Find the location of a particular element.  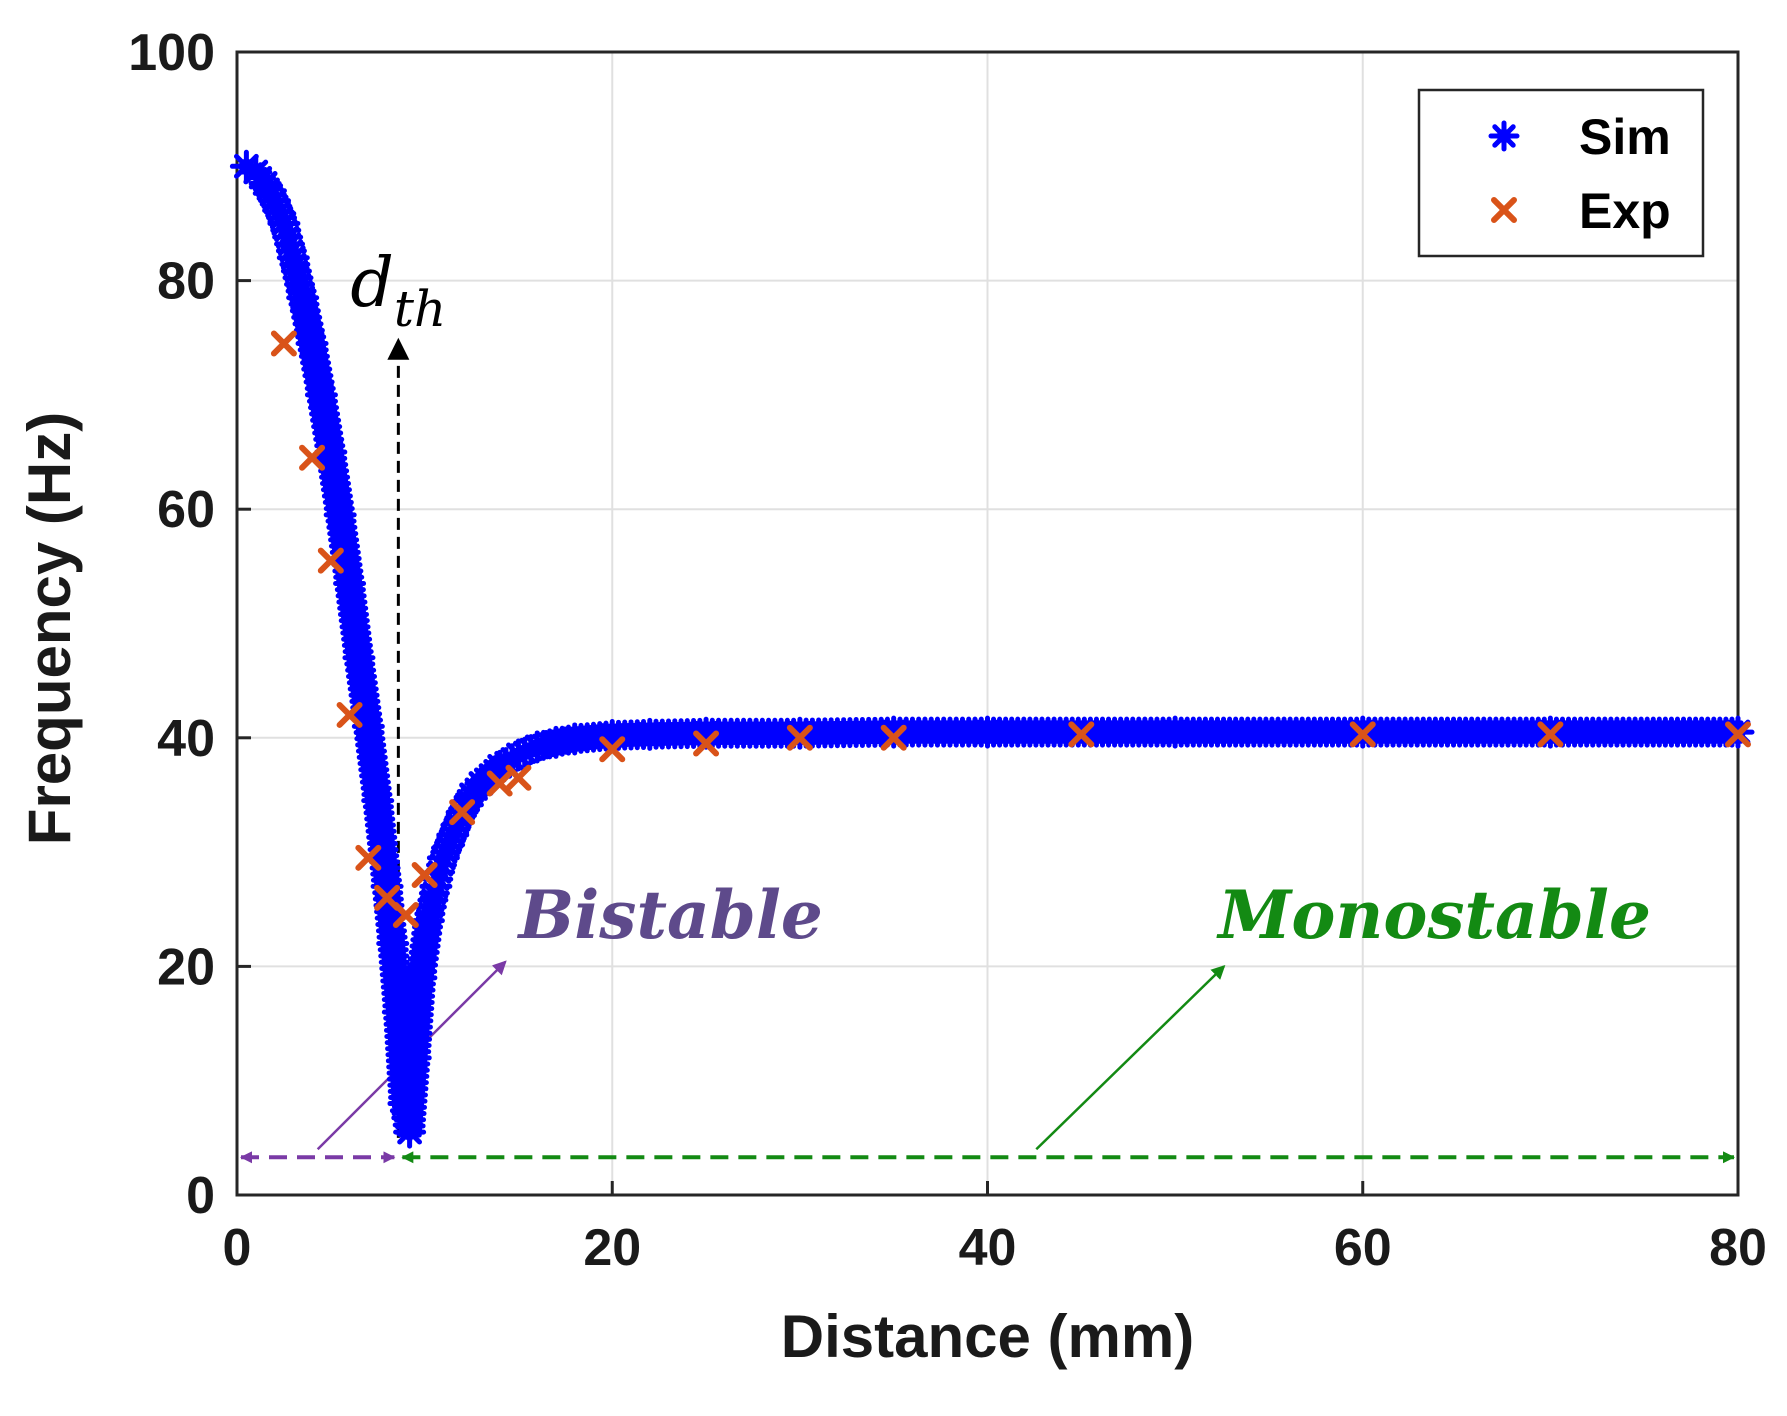

x-axis-label: Distance (mm) is located at coordinates (987, 1336).